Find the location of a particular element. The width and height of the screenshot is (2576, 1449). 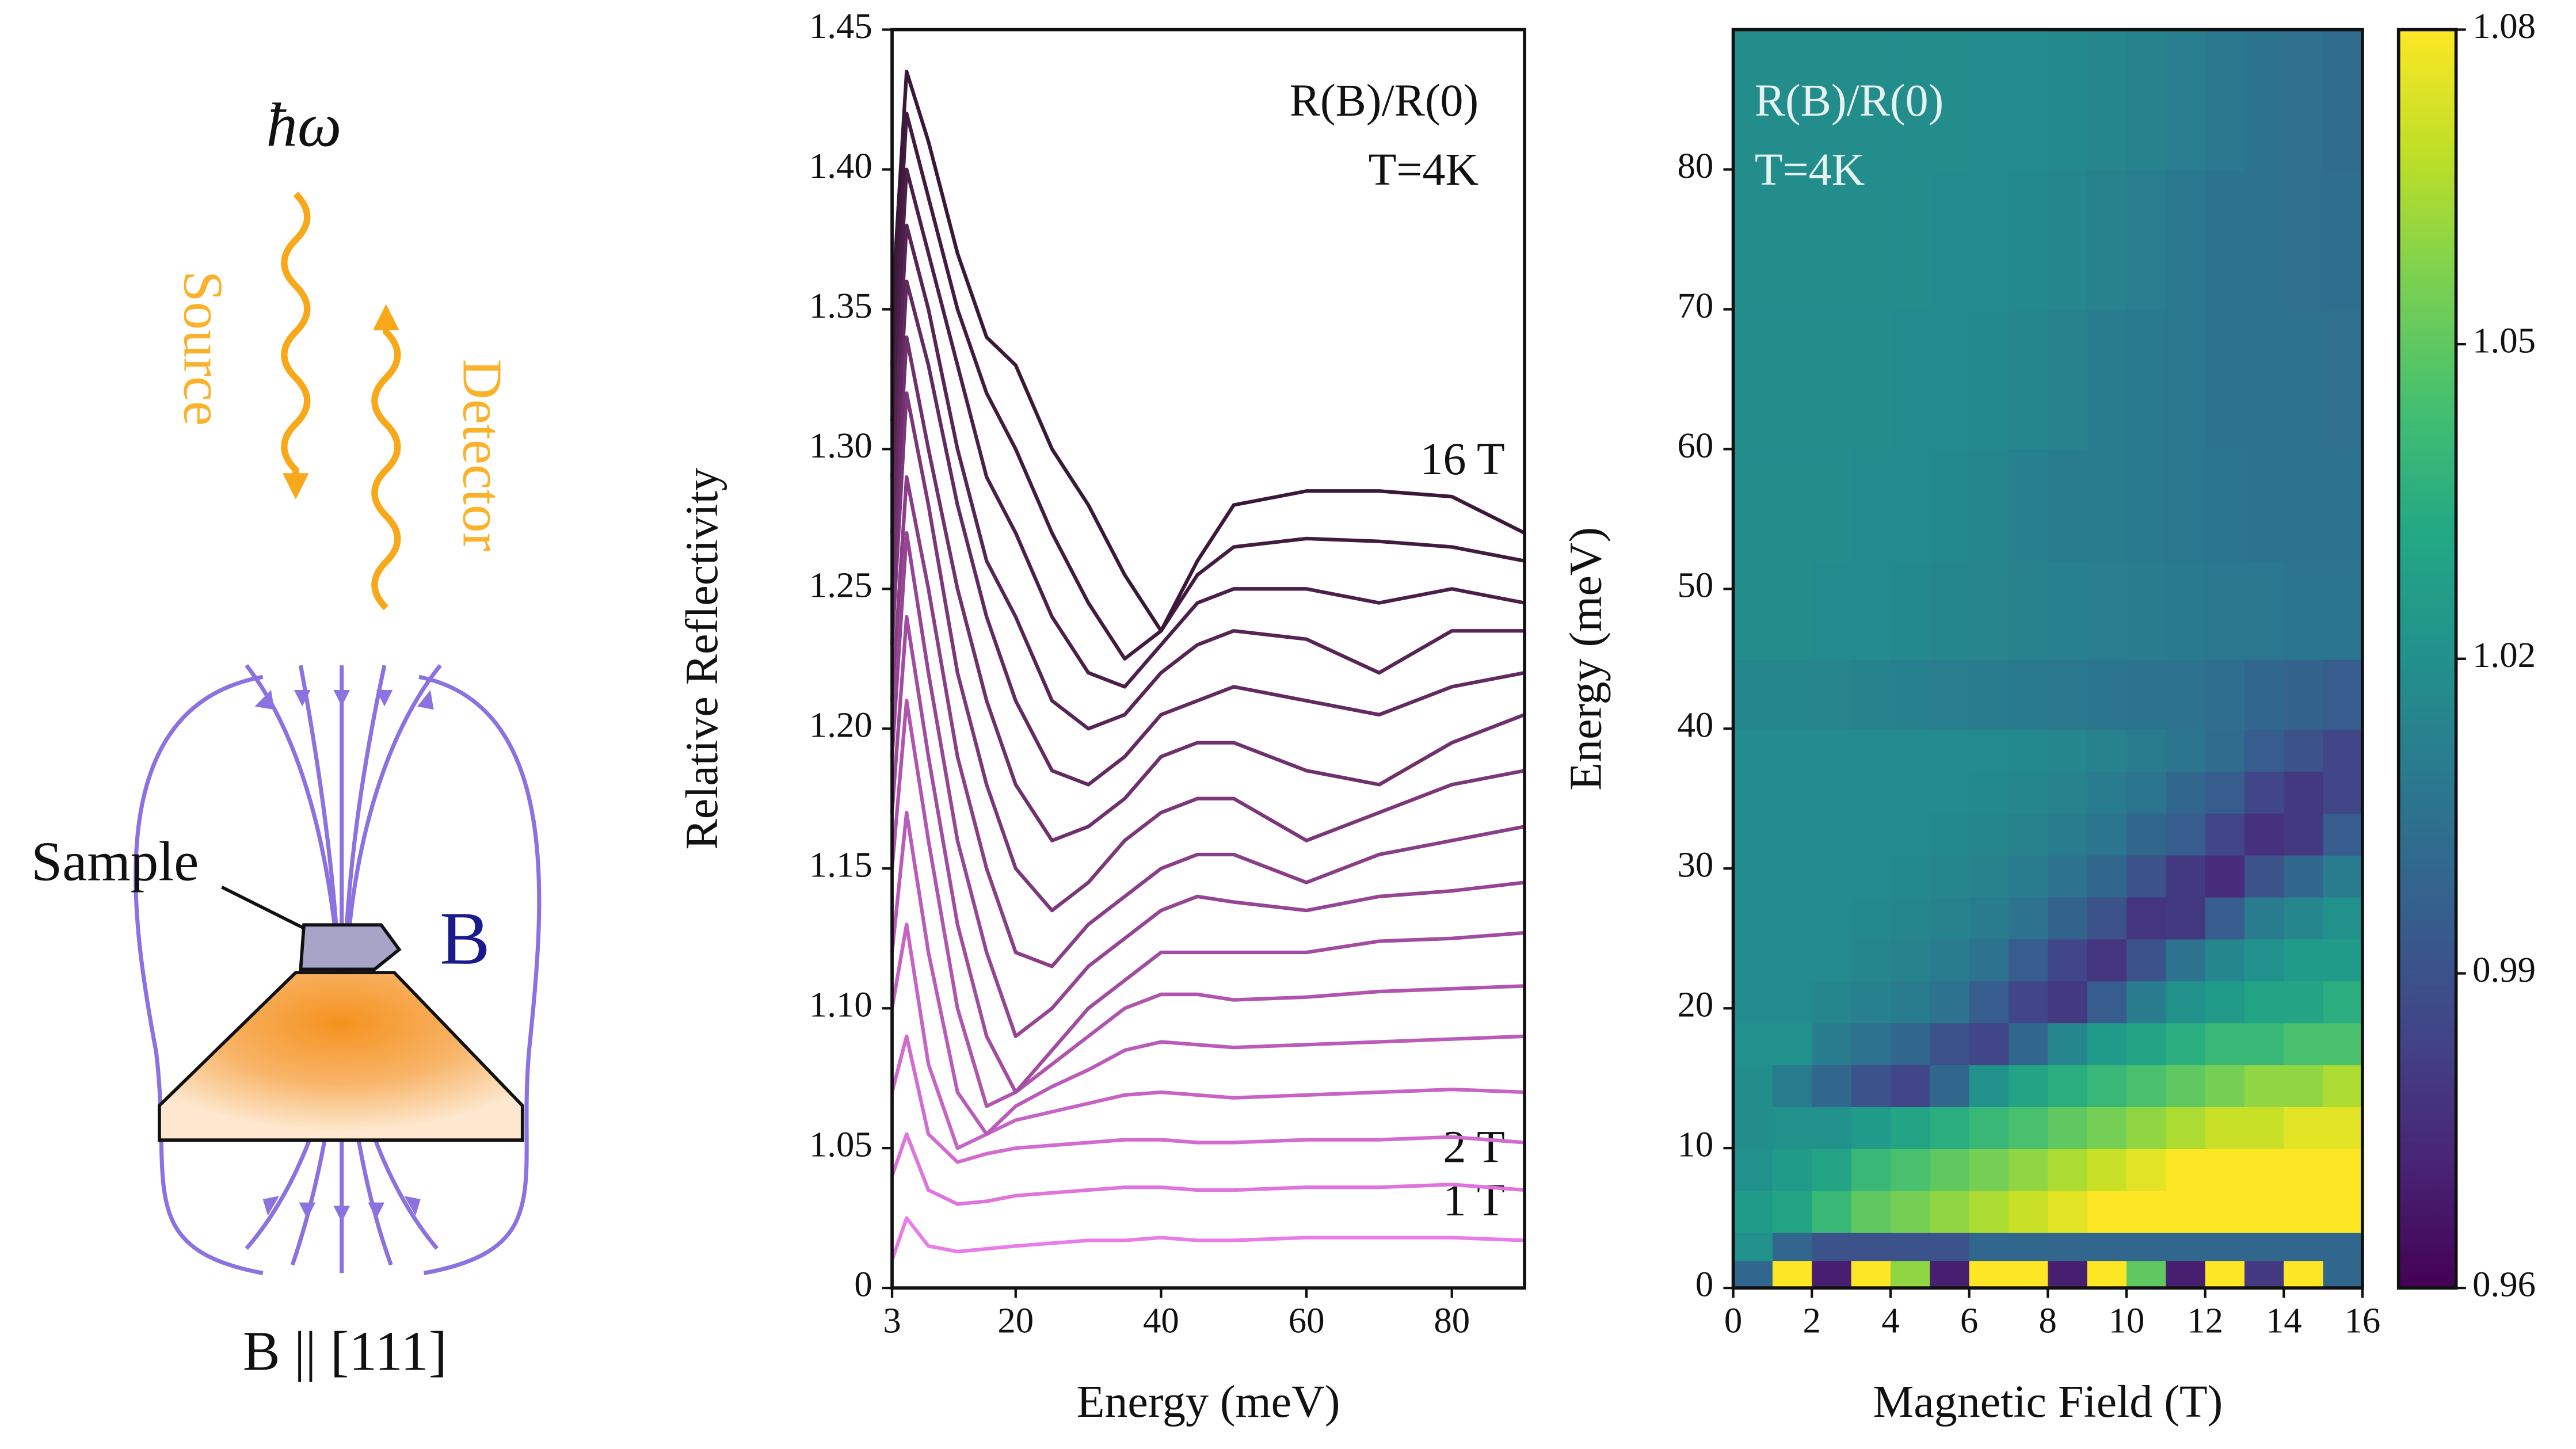

y-tick-label: 0 is located at coordinates (1704, 1285).